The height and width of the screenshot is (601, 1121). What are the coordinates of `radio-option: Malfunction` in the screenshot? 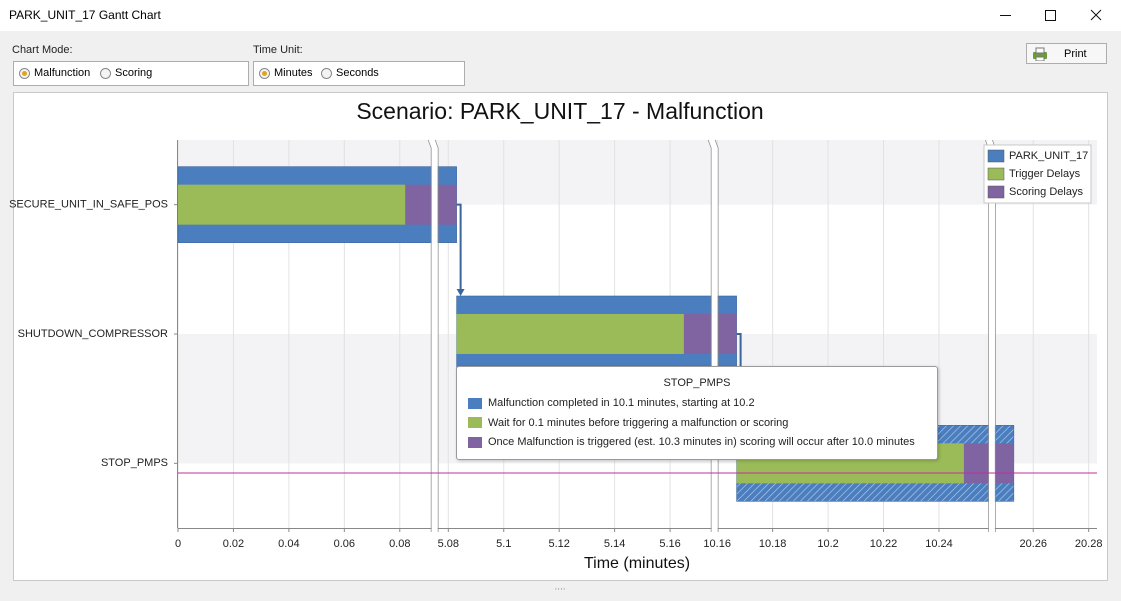 It's located at (54, 73).